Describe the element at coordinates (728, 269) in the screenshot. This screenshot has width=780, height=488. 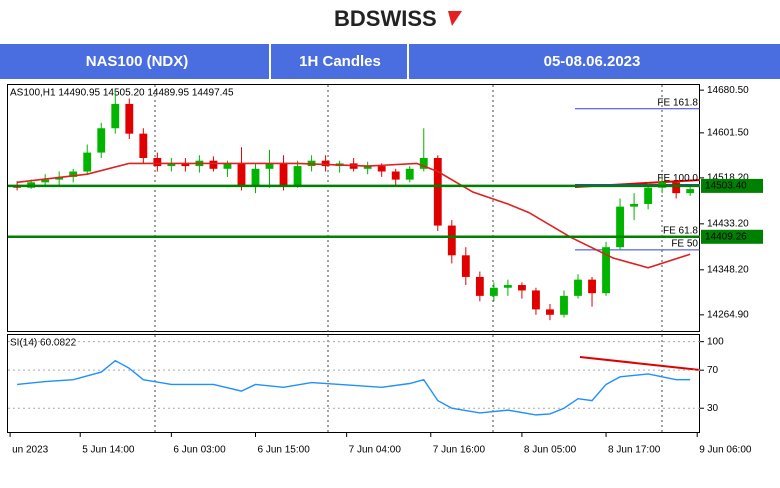
I see `y-tick-label: 14348.20` at that location.